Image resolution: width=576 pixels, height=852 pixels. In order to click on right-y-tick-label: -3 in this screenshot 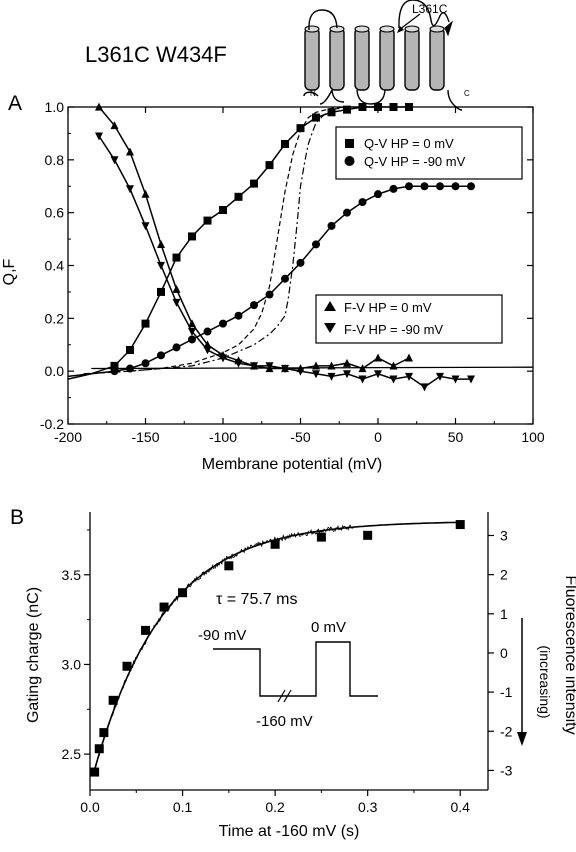, I will do `click(506, 770)`.